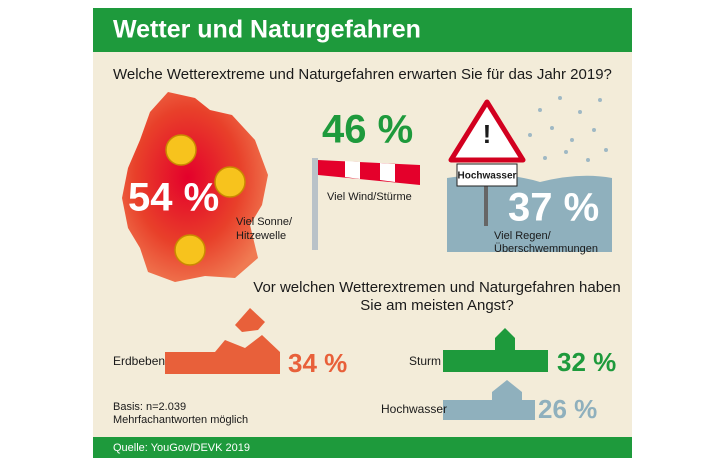  I want to click on label: Sturm, so click(425, 361).